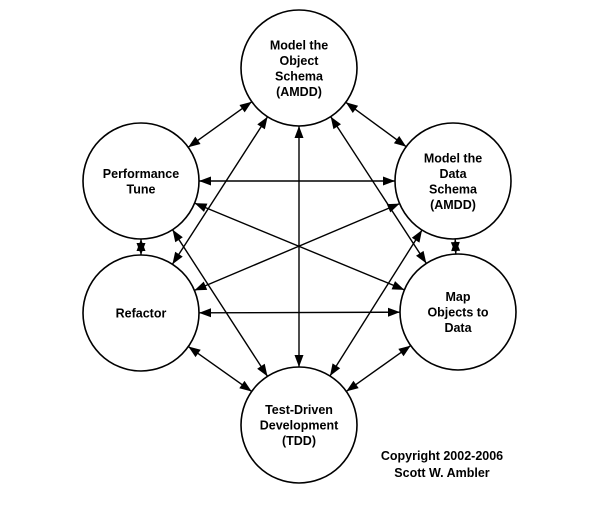  I want to click on node-label: (TDD), so click(299, 441).